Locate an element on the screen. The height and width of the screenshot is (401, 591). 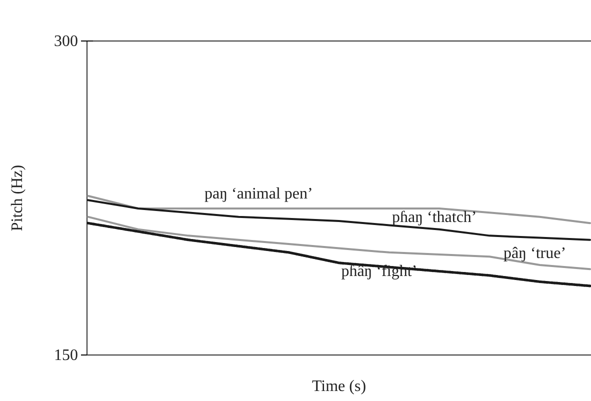
y-tick-label: 150 is located at coordinates (66, 355).